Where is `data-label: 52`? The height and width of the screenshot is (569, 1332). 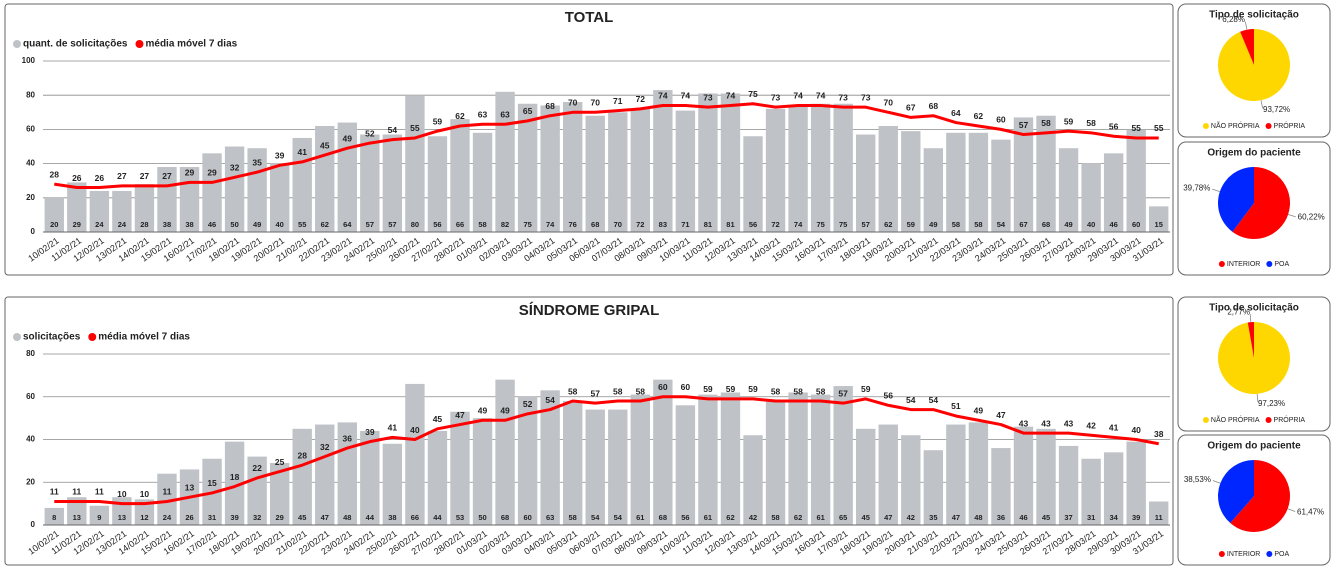 data-label: 52 is located at coordinates (528, 404).